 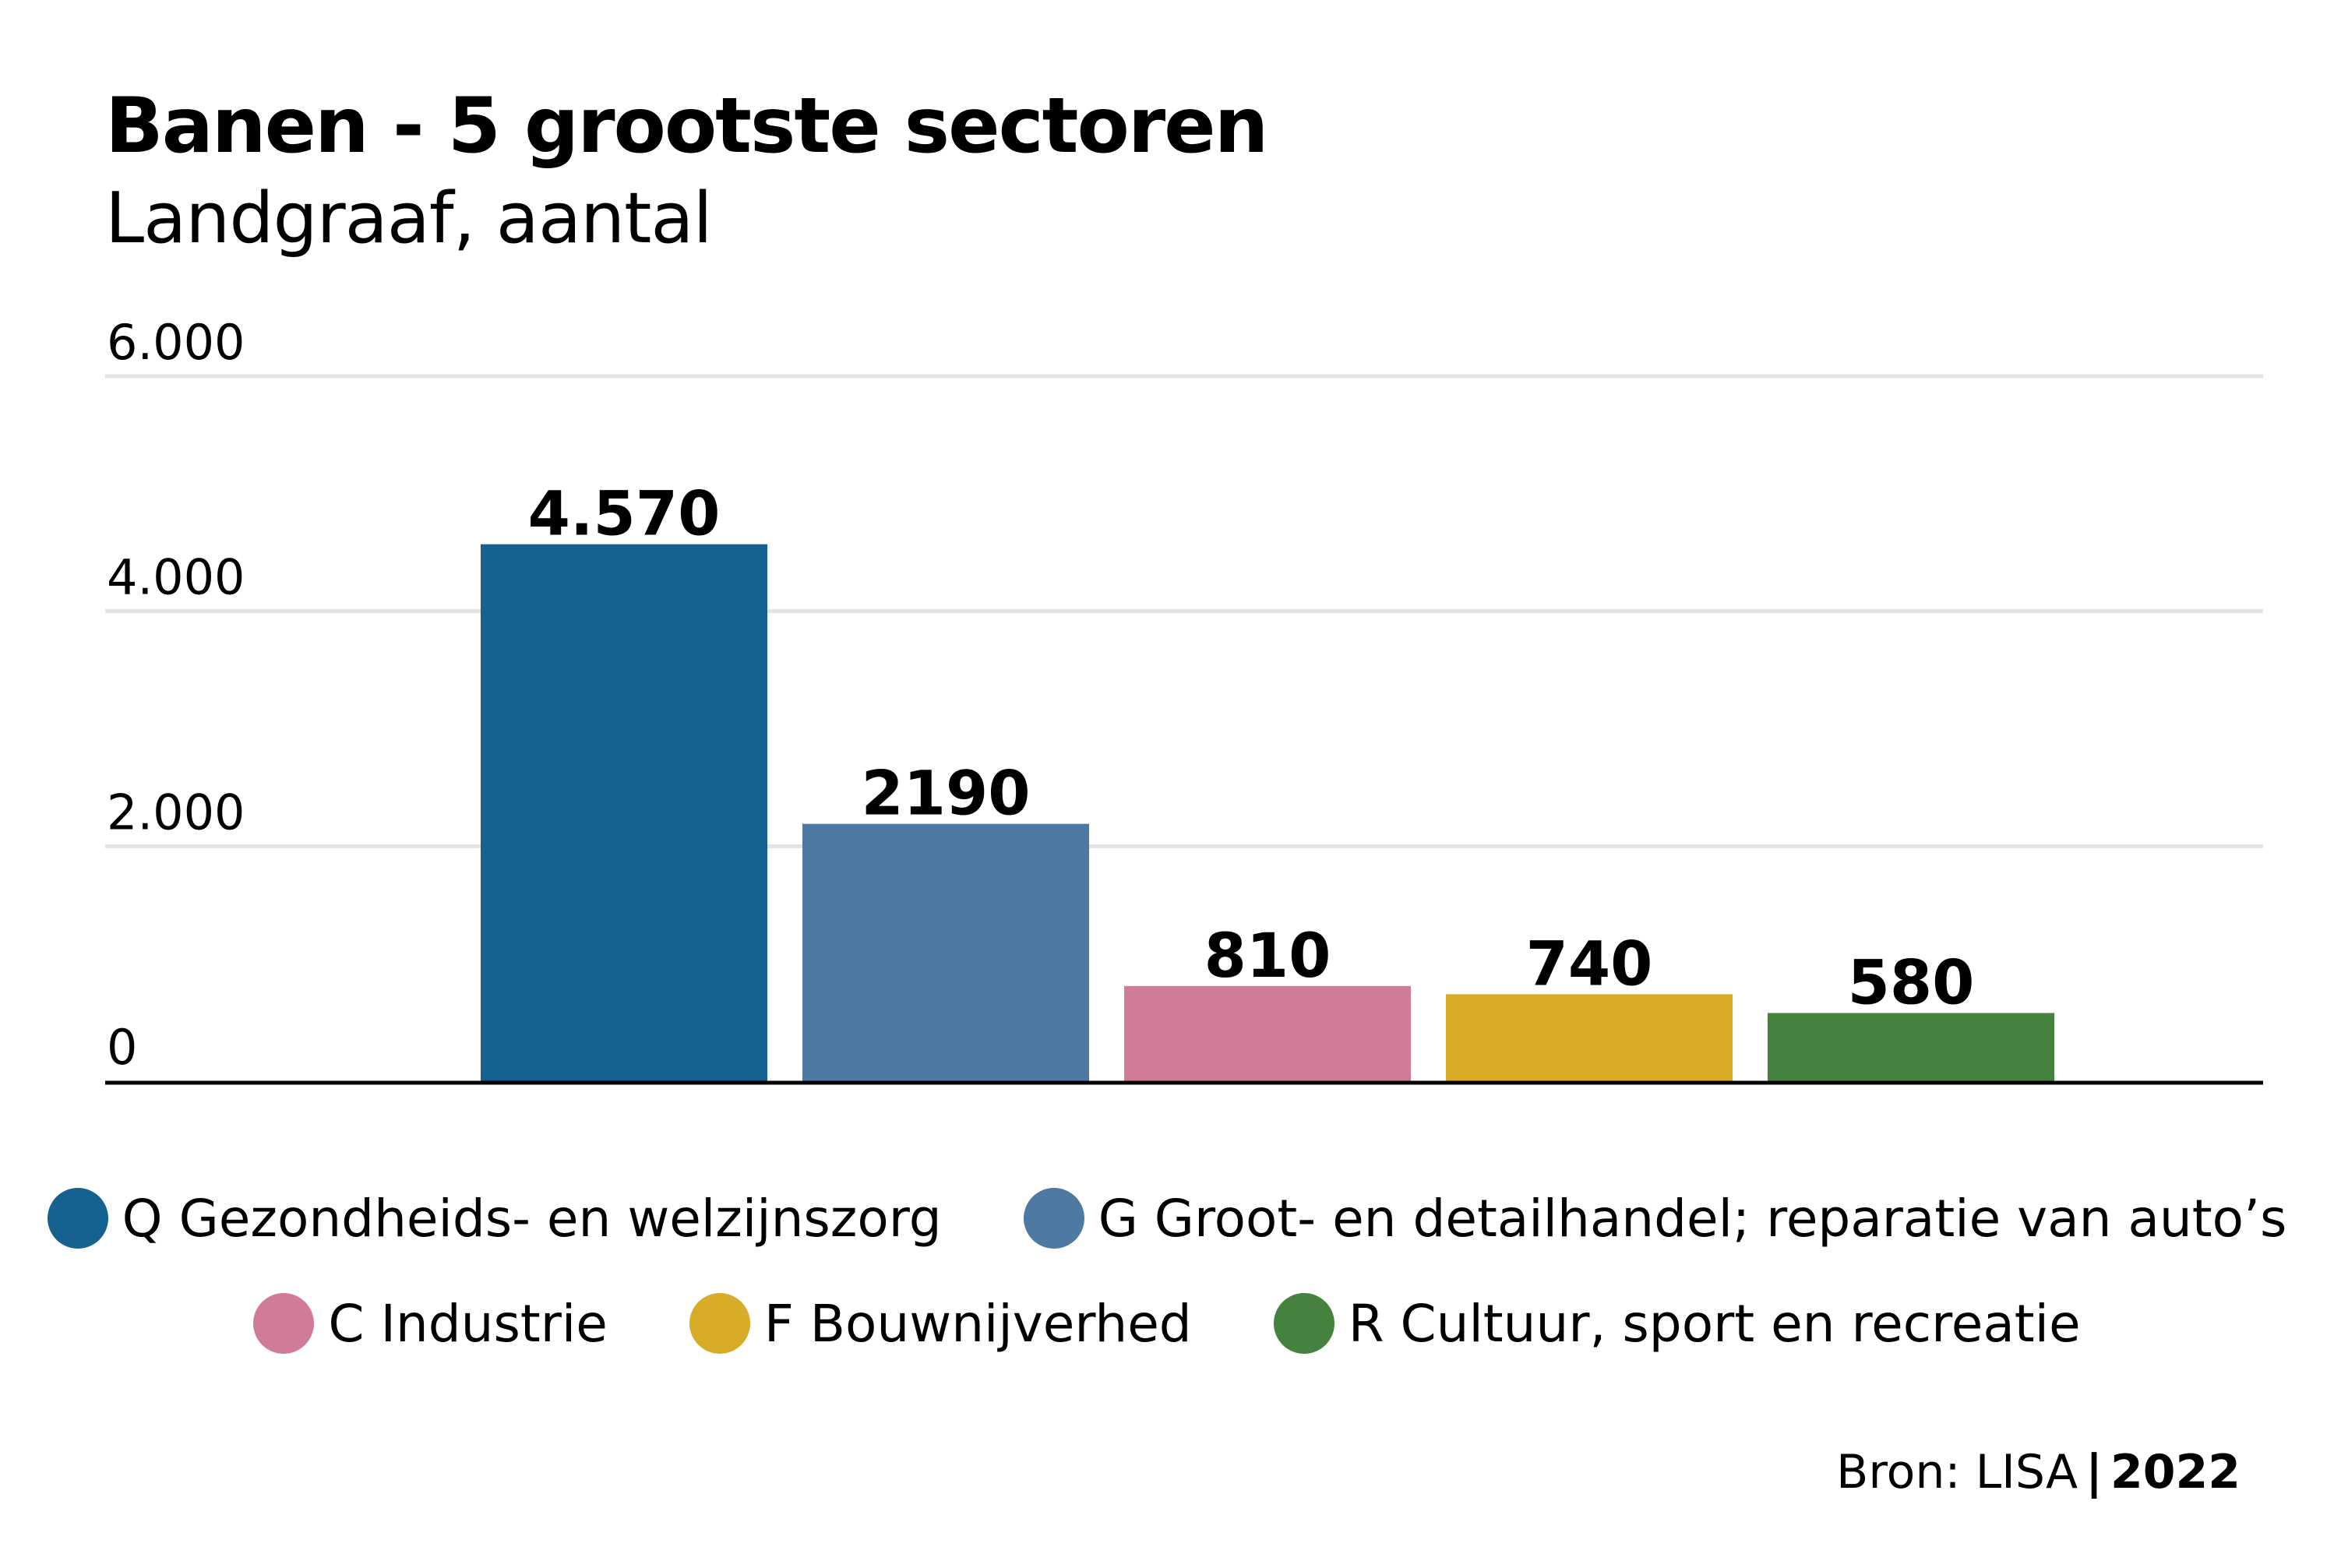 I want to click on legend-item-f: F Bouwnijverhed, so click(x=940, y=1323).